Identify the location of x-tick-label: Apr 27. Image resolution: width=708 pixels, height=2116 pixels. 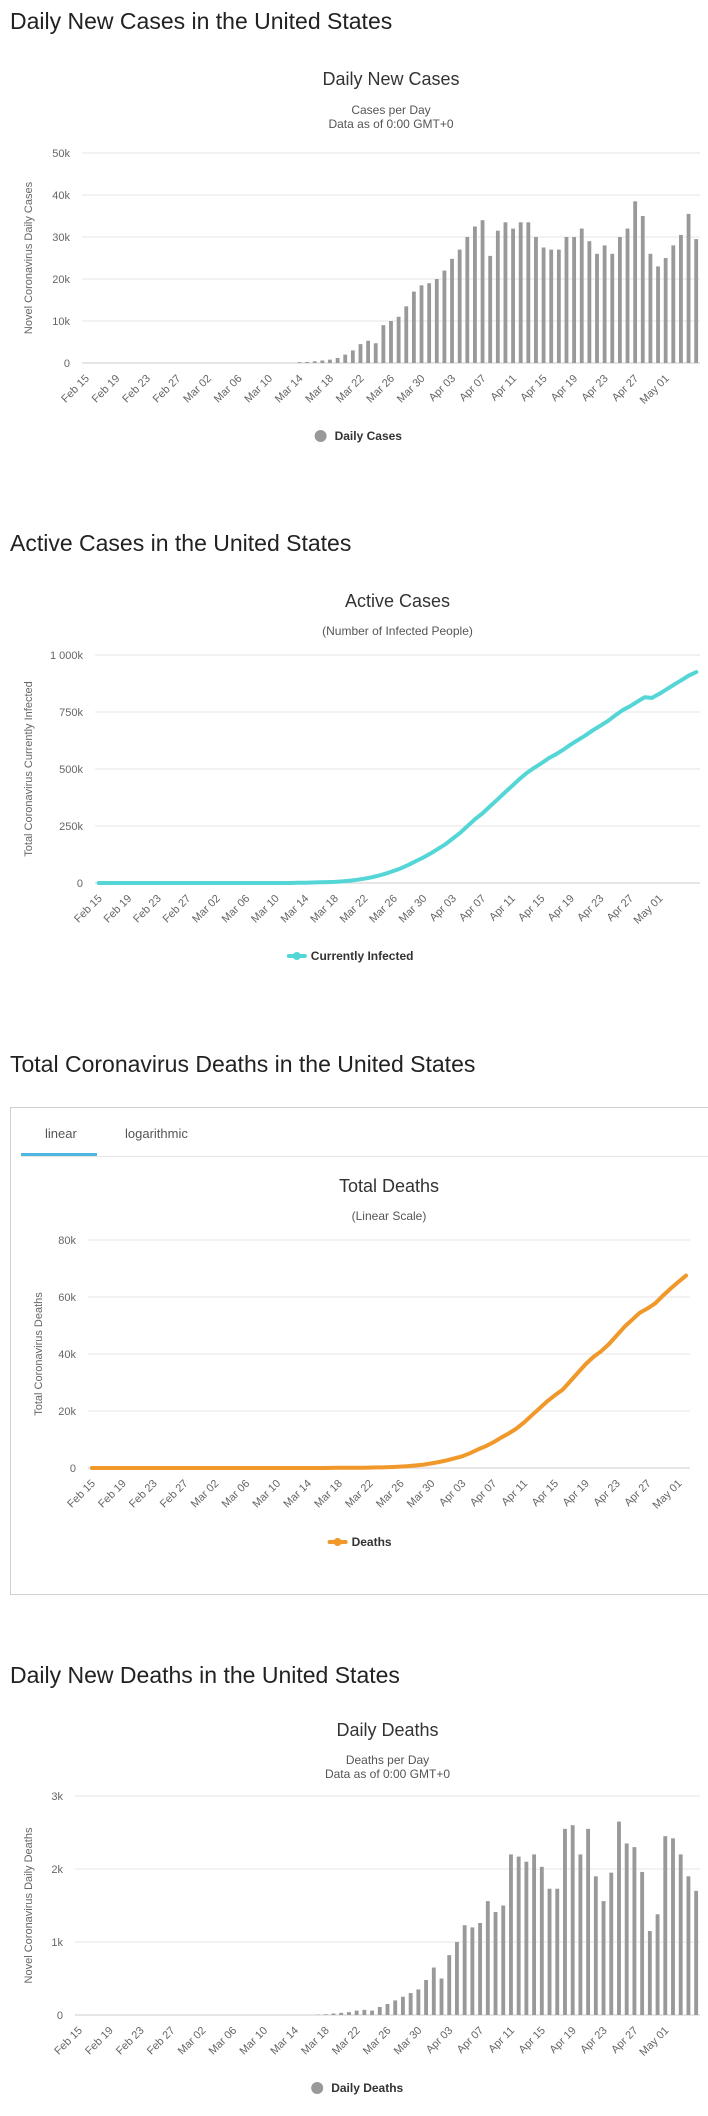
(620, 908).